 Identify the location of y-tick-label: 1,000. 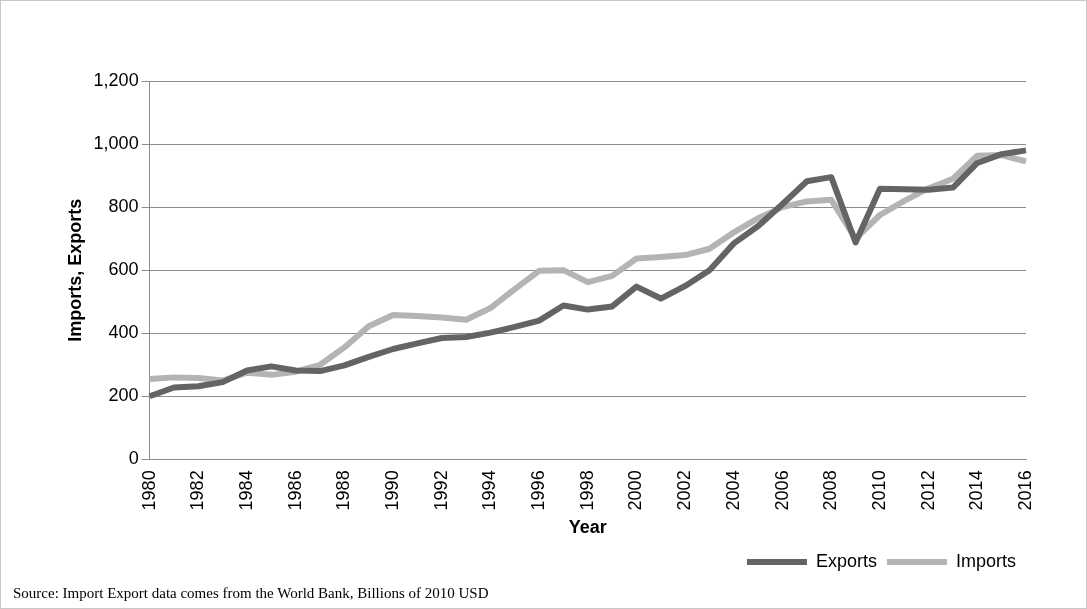
(116, 143).